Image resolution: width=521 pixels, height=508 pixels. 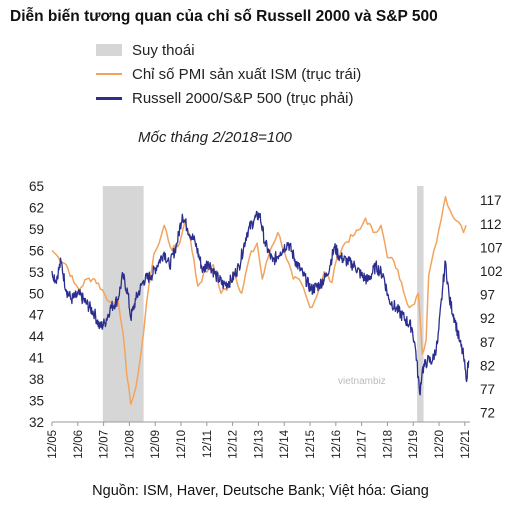 I want to click on left-tick-label: 50, so click(x=36, y=293).